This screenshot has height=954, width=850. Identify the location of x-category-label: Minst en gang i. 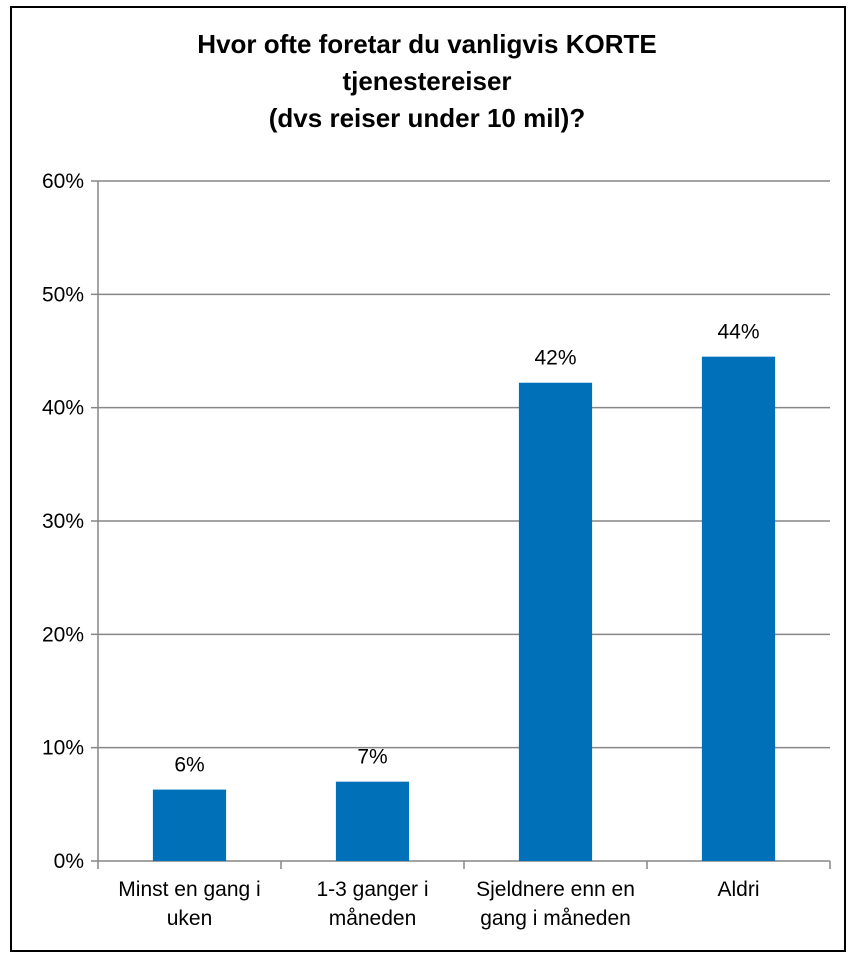
(189, 889).